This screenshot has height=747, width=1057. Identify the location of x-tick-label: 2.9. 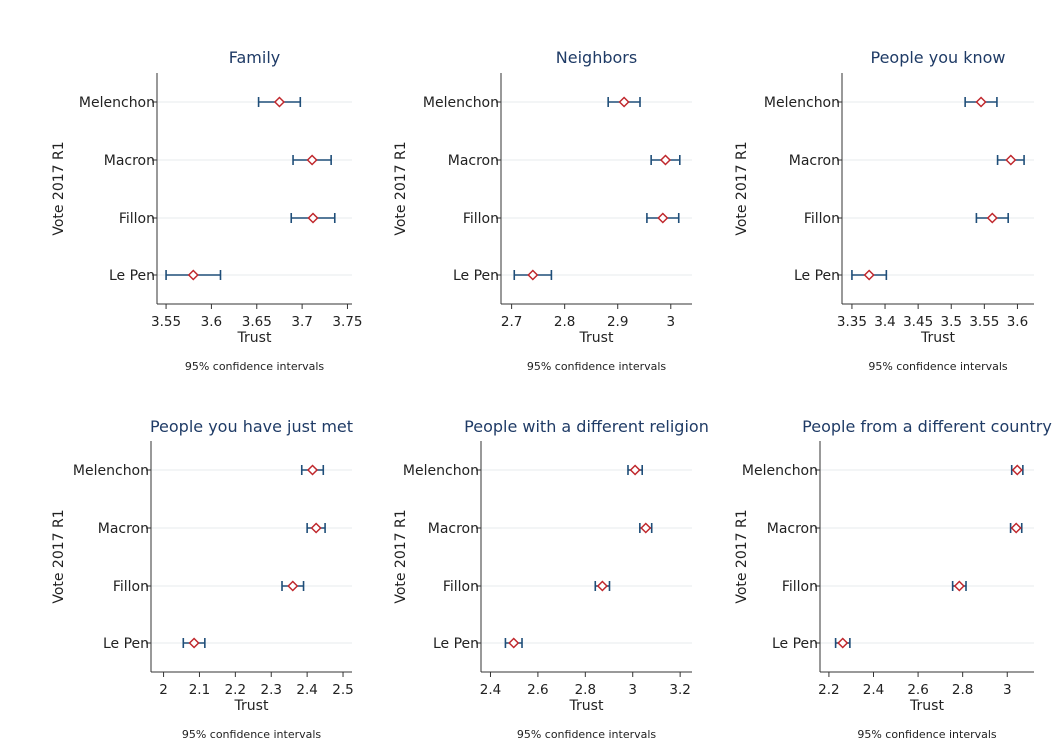
(617, 322).